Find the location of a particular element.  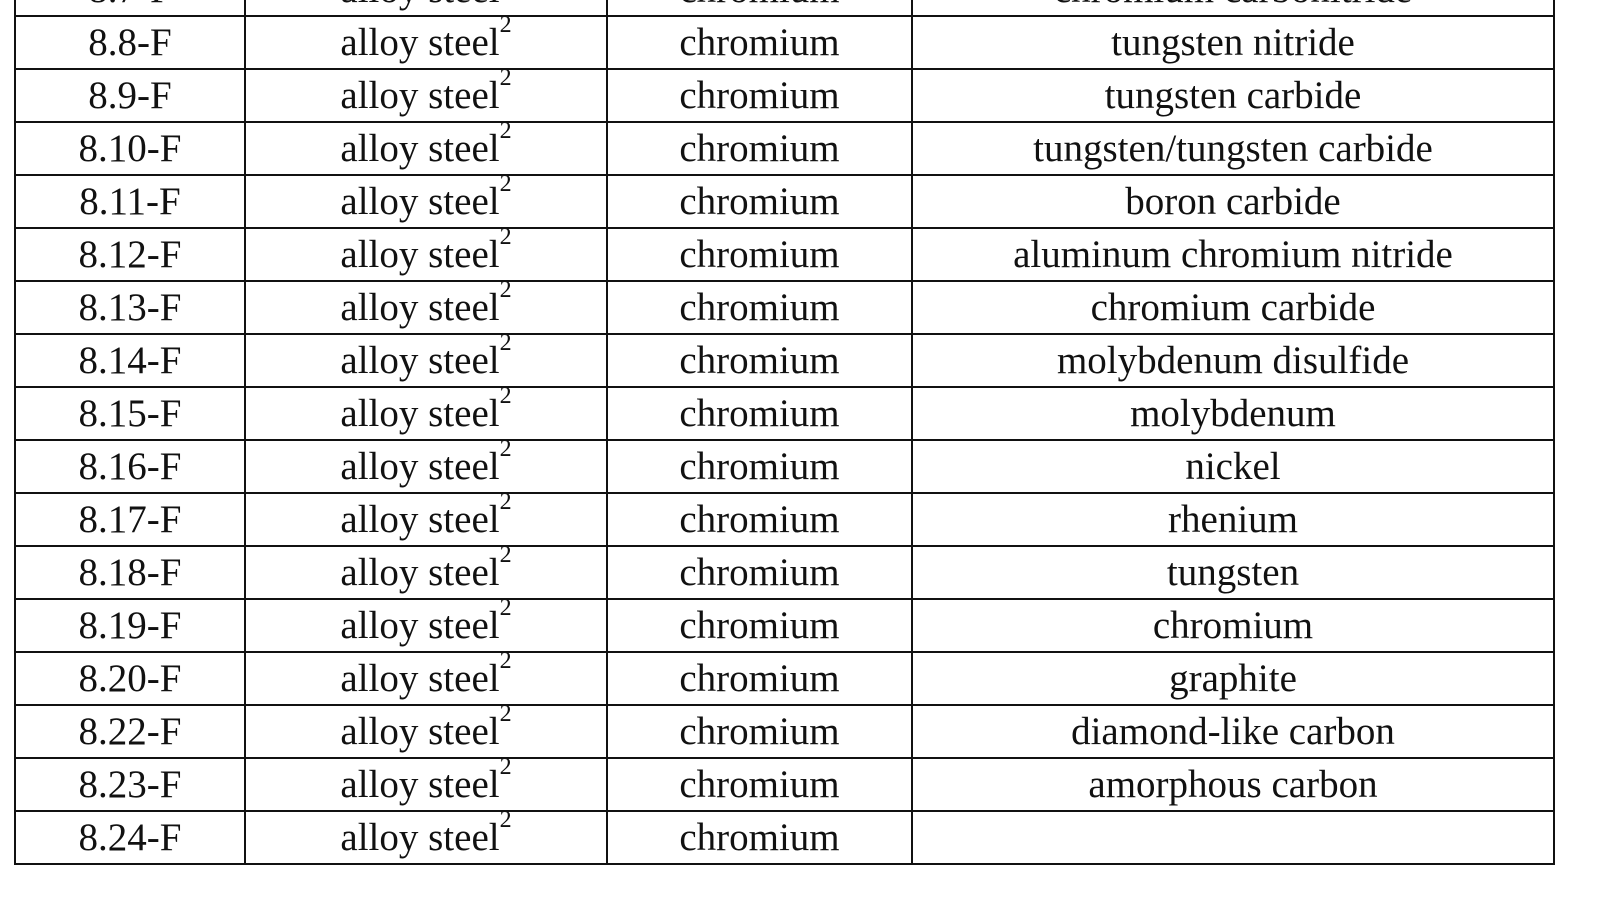

sample-id-cell: 8.18-F is located at coordinates (130, 572).